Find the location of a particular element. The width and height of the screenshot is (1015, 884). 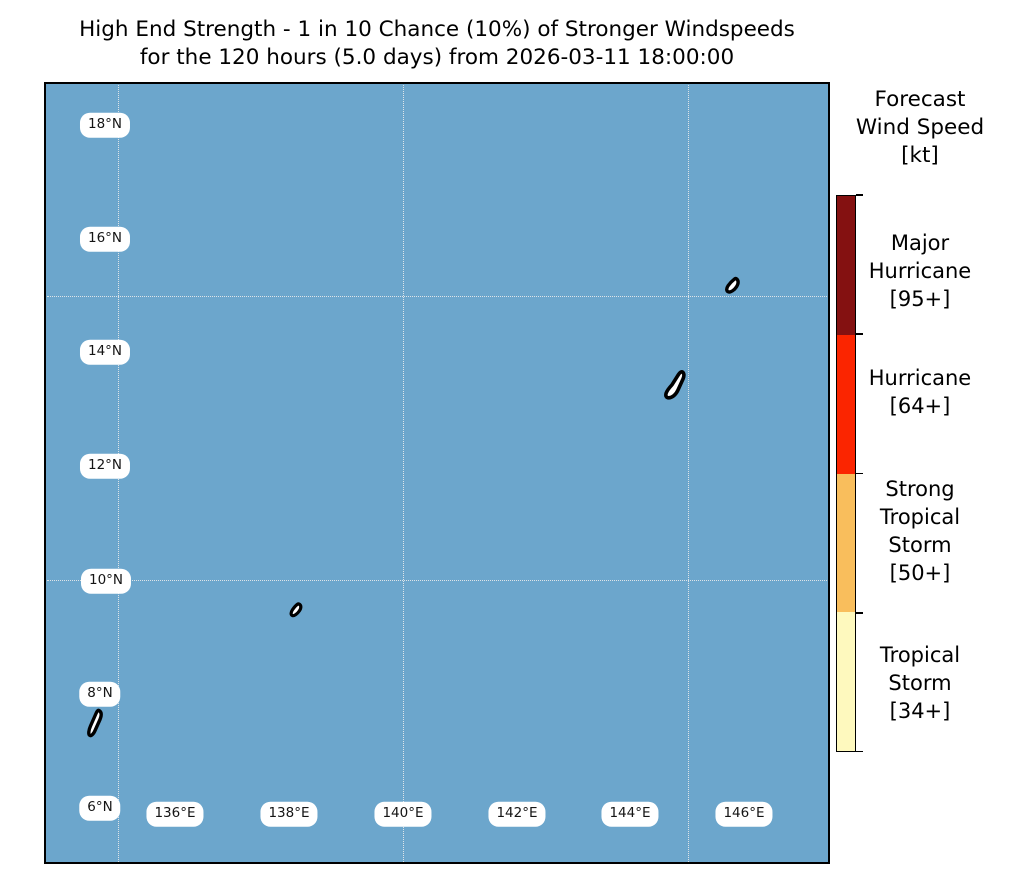

legend-label-strong-tropical-storm: Strong Tropical Storm [50+] is located at coordinates (920, 531).